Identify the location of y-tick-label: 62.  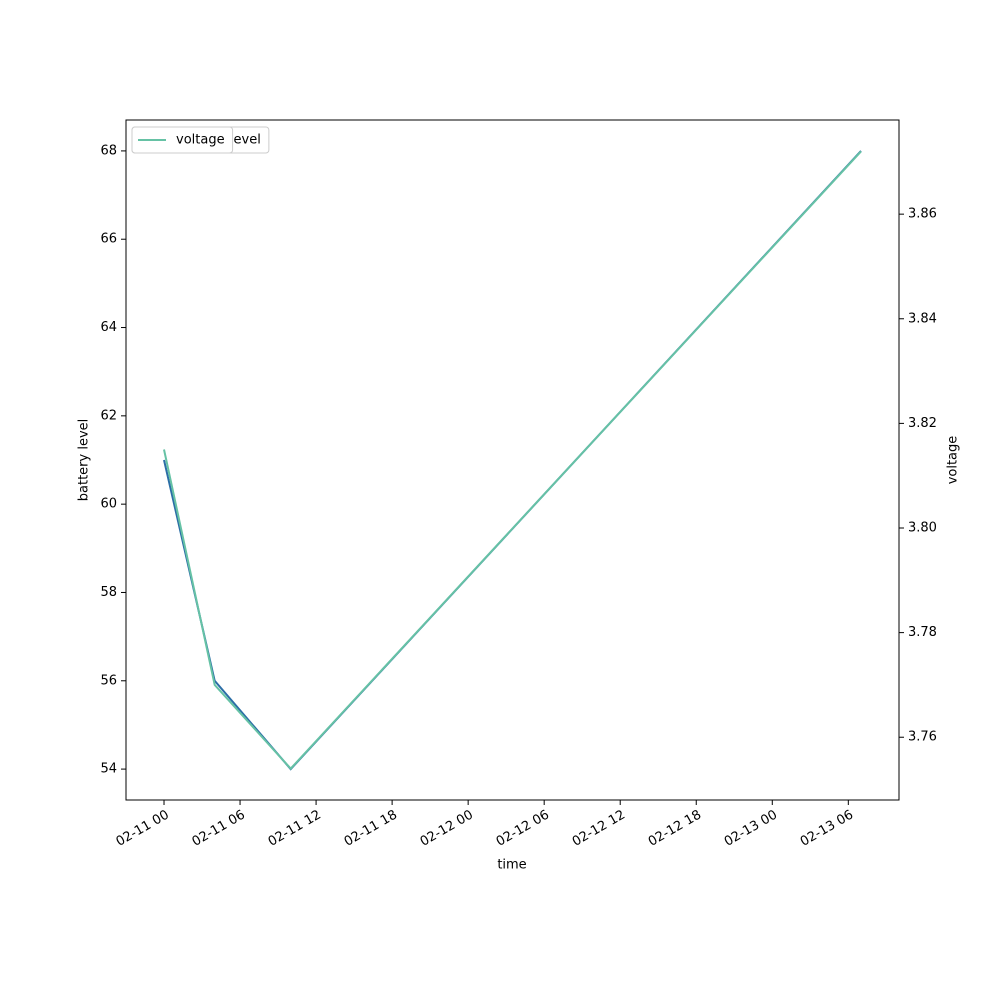
(108, 415).